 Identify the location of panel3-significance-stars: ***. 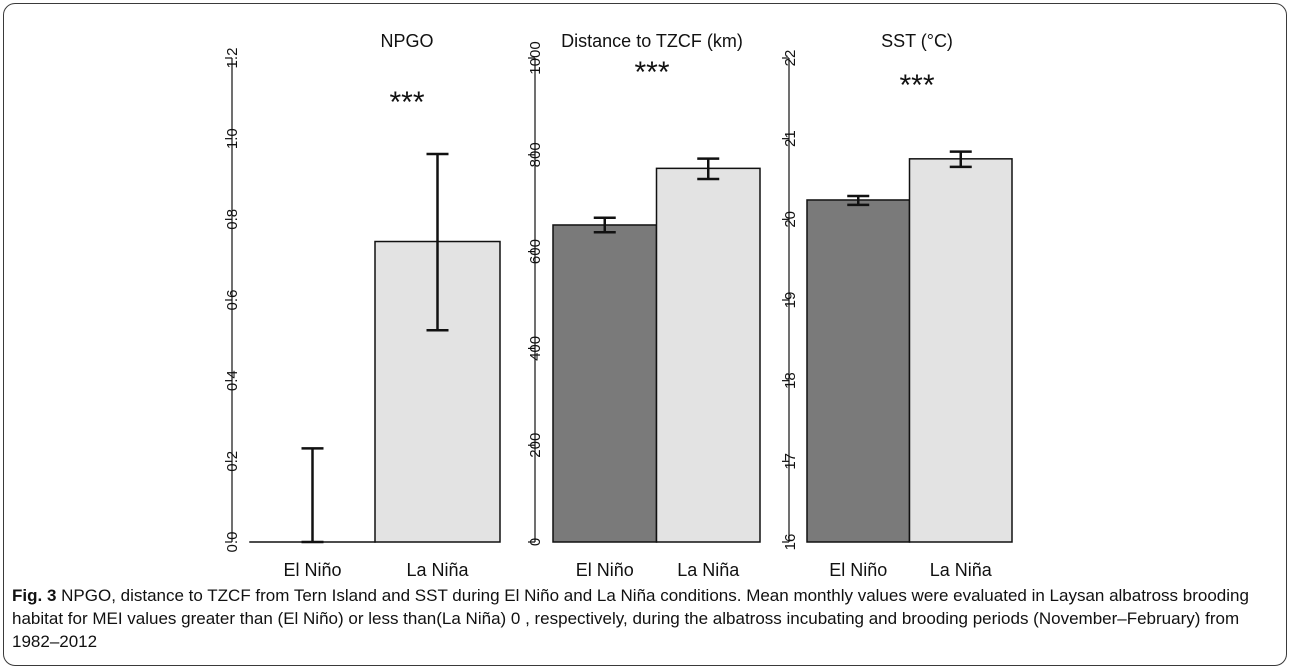
(916, 85).